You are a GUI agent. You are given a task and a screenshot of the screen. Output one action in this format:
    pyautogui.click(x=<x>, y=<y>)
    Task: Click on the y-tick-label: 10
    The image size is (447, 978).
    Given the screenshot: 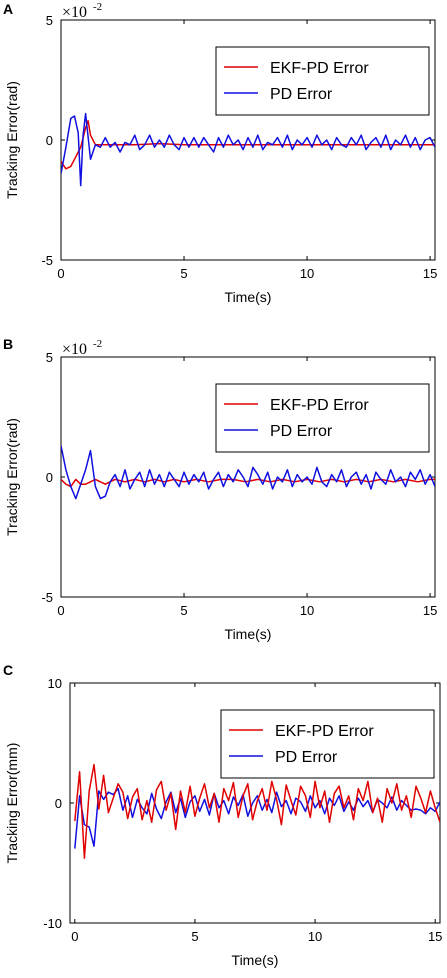 What is the action you would take?
    pyautogui.click(x=55, y=683)
    